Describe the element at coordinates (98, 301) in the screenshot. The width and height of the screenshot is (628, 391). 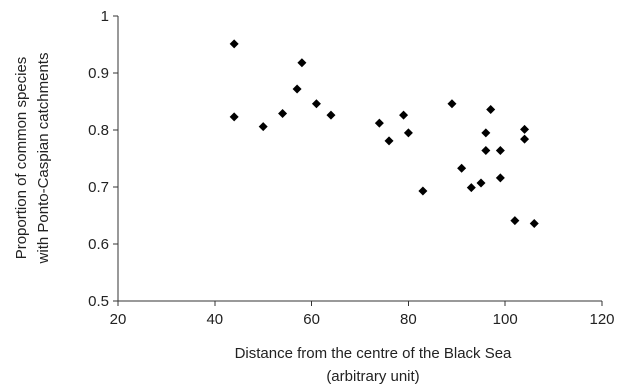
I see `y-tick-label: 0.5` at that location.